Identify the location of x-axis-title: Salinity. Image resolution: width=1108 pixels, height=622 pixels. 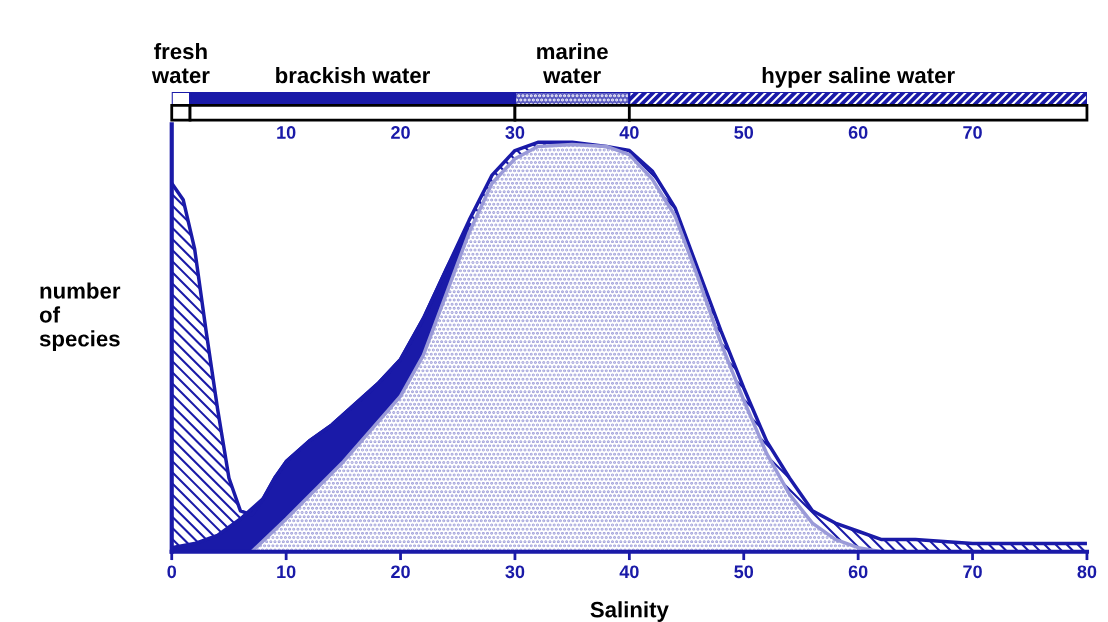
(629, 611).